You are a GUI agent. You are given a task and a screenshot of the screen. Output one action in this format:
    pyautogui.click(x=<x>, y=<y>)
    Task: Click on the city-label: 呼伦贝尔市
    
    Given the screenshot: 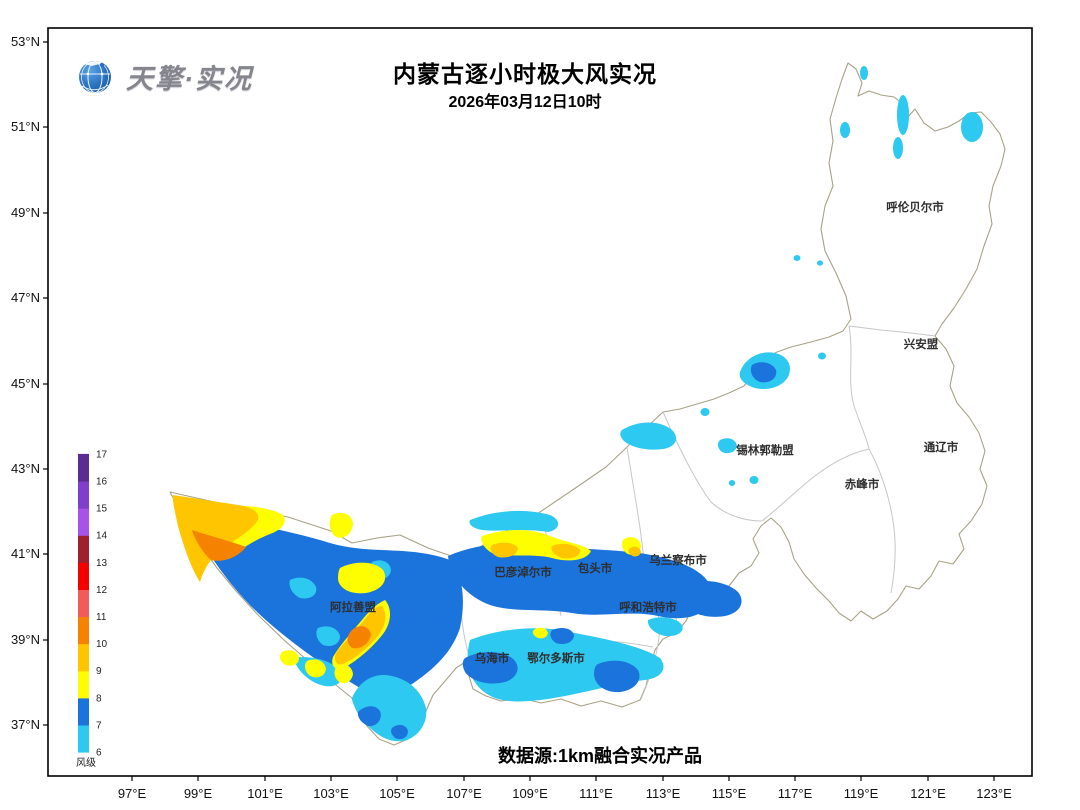 What is the action you would take?
    pyautogui.click(x=915, y=207)
    